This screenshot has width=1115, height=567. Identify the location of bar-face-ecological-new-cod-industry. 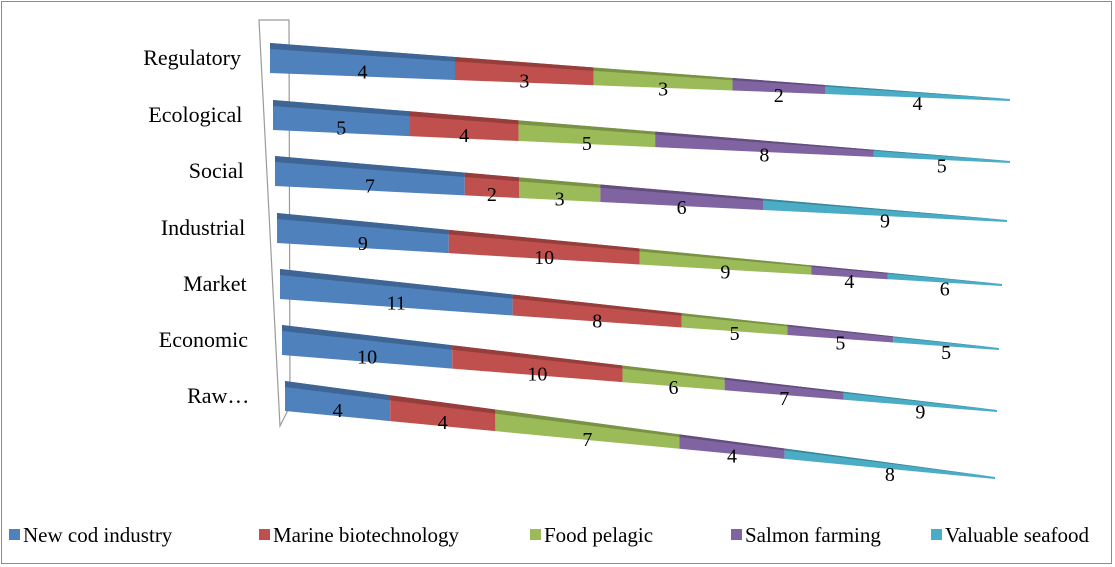
(341, 108).